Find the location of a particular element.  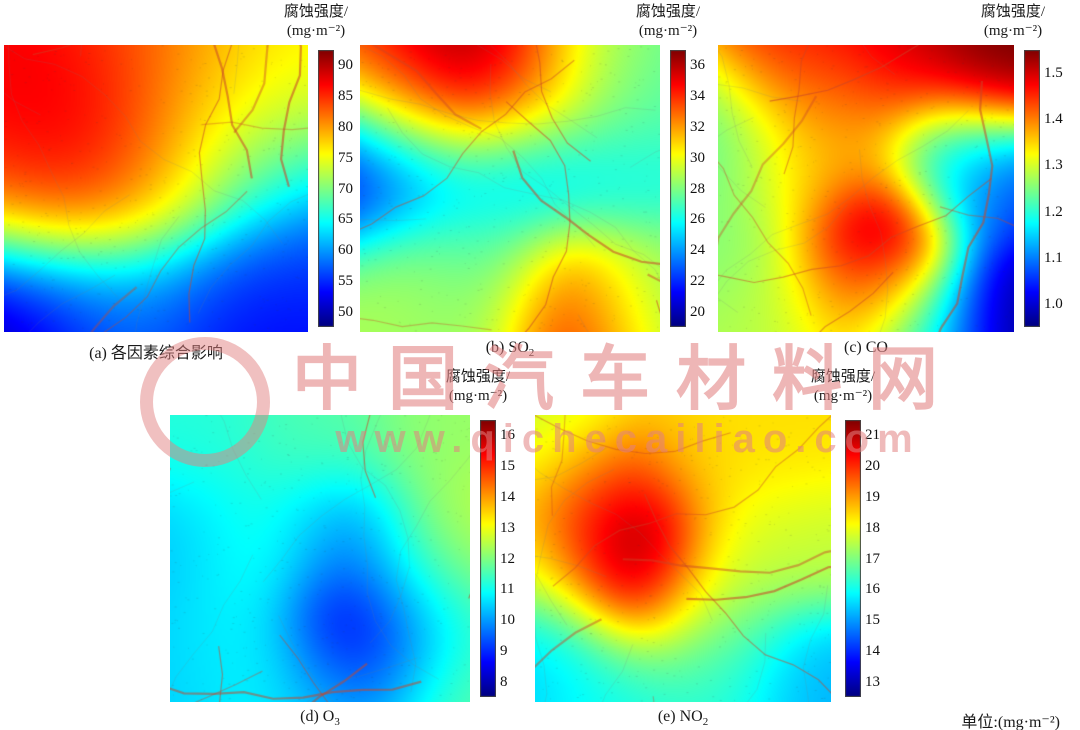

colorbar-tick-label: 1.4 is located at coordinates (1053, 119).